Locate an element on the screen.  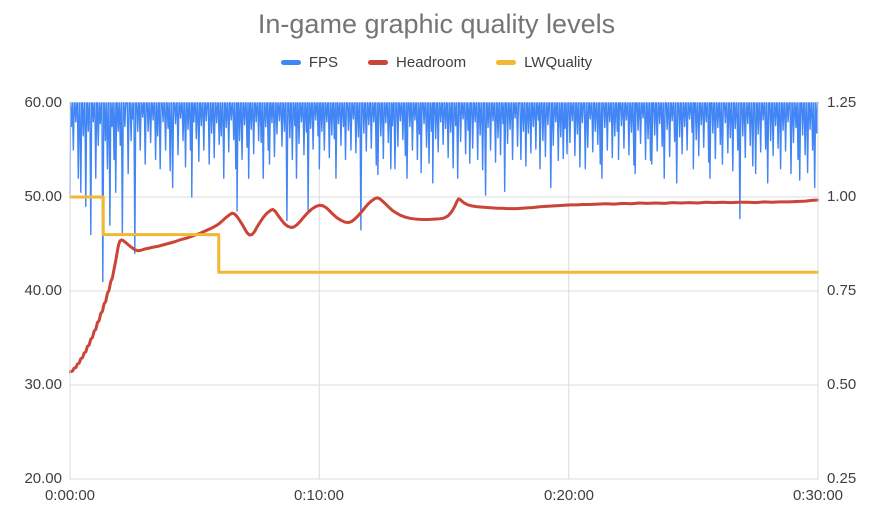
legend: FPS Headroom LWQuality is located at coordinates (436, 62).